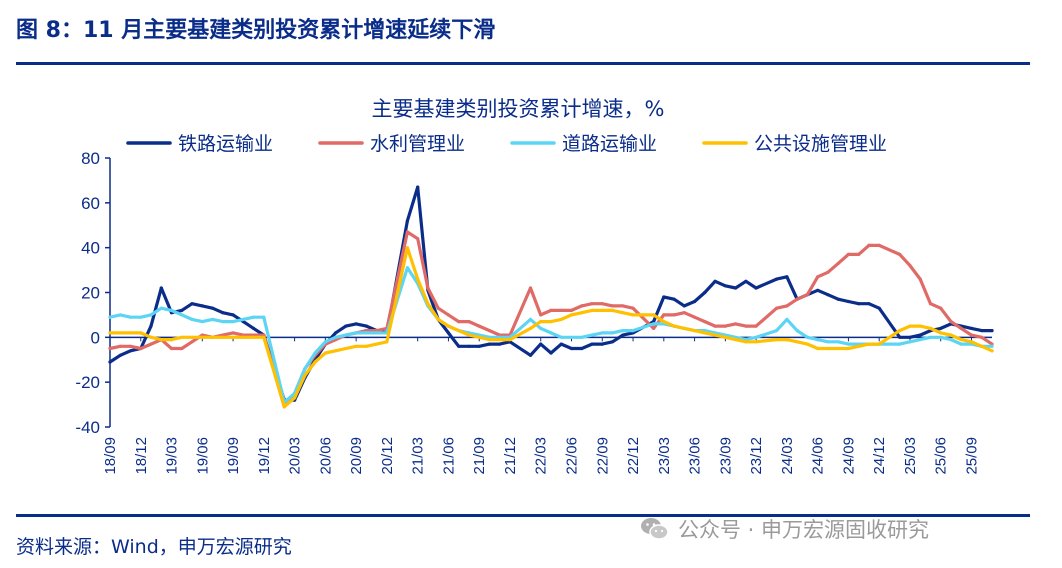 The image size is (1062, 568). I want to click on x-tick-label: 20/12, so click(387, 456).